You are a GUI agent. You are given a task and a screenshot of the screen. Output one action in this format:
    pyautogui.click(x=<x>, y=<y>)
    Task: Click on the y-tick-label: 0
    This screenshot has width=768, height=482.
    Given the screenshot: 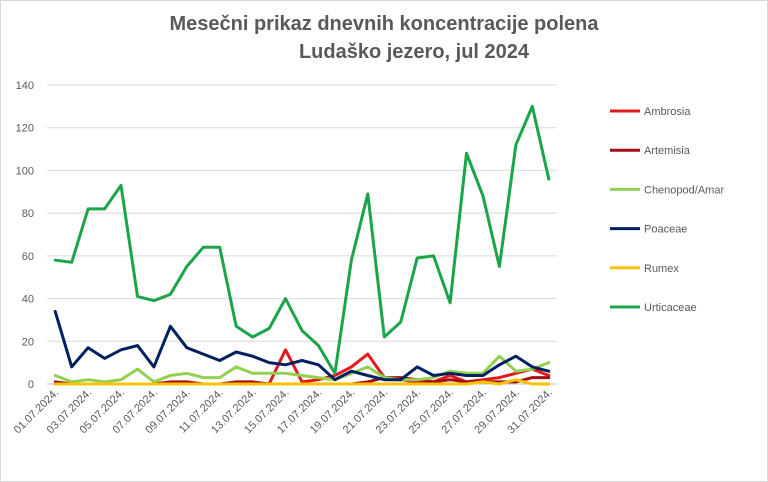 What is the action you would take?
    pyautogui.click(x=31, y=385)
    